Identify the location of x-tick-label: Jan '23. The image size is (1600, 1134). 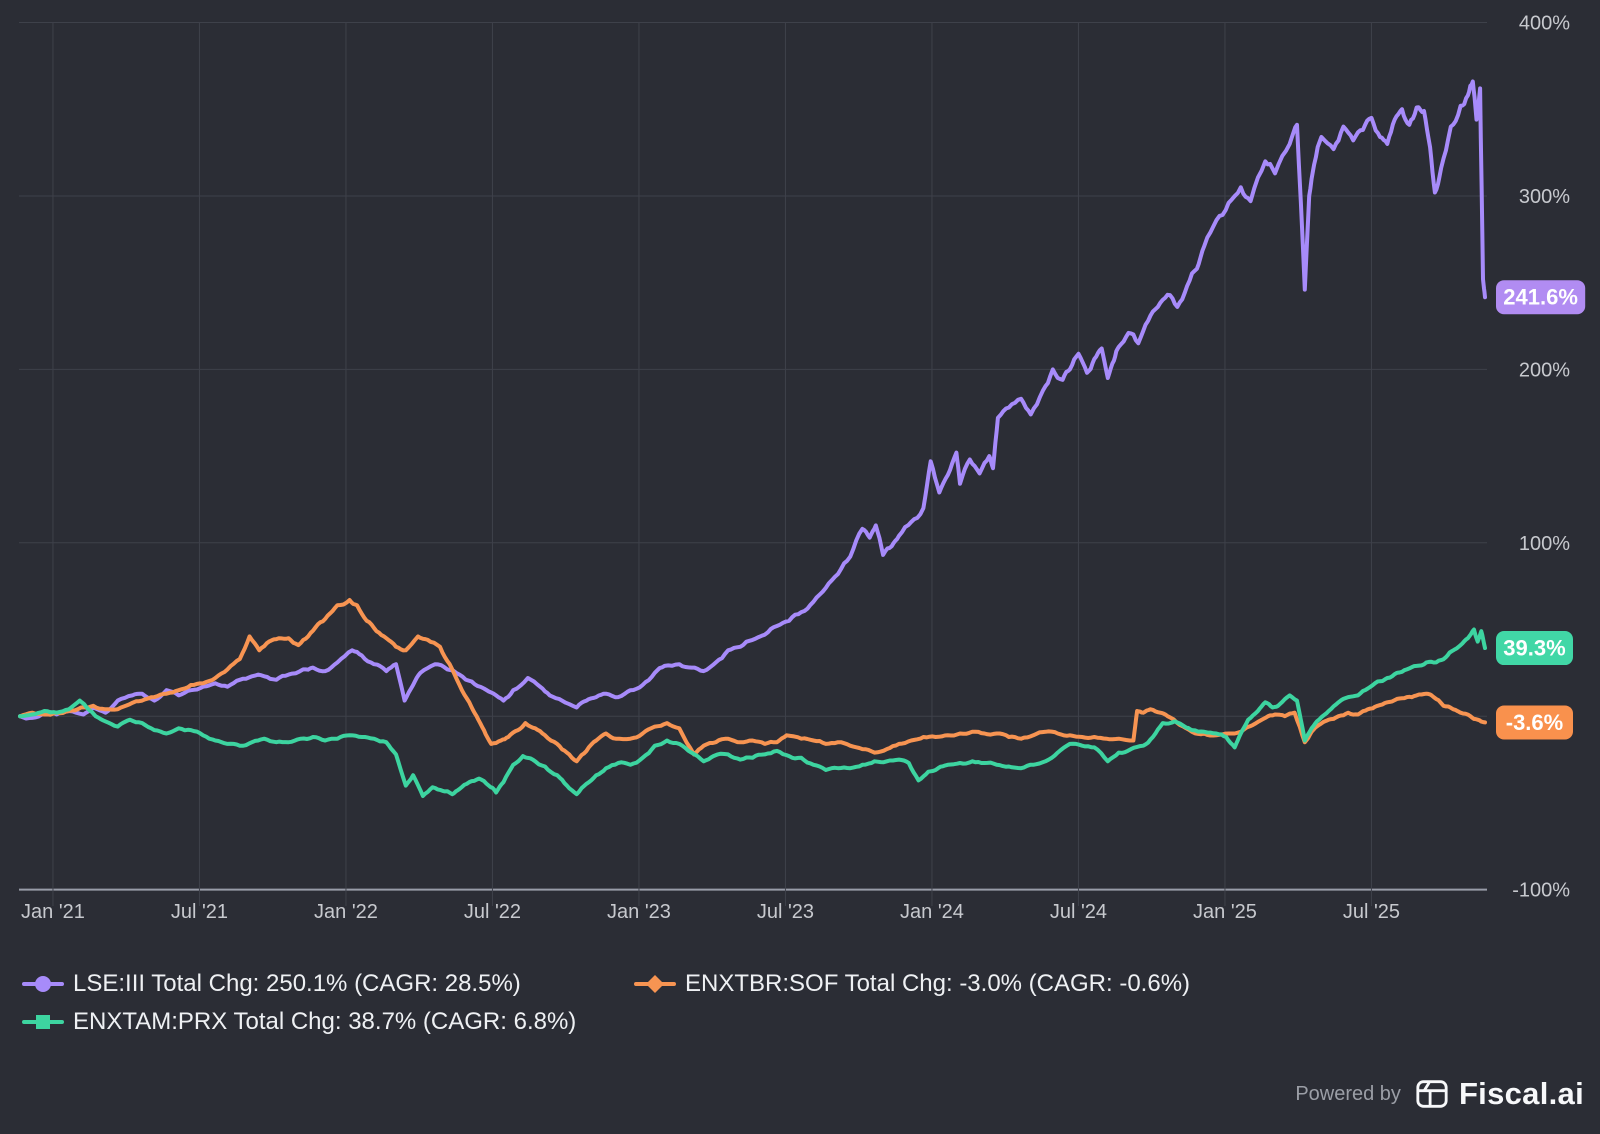
(639, 912).